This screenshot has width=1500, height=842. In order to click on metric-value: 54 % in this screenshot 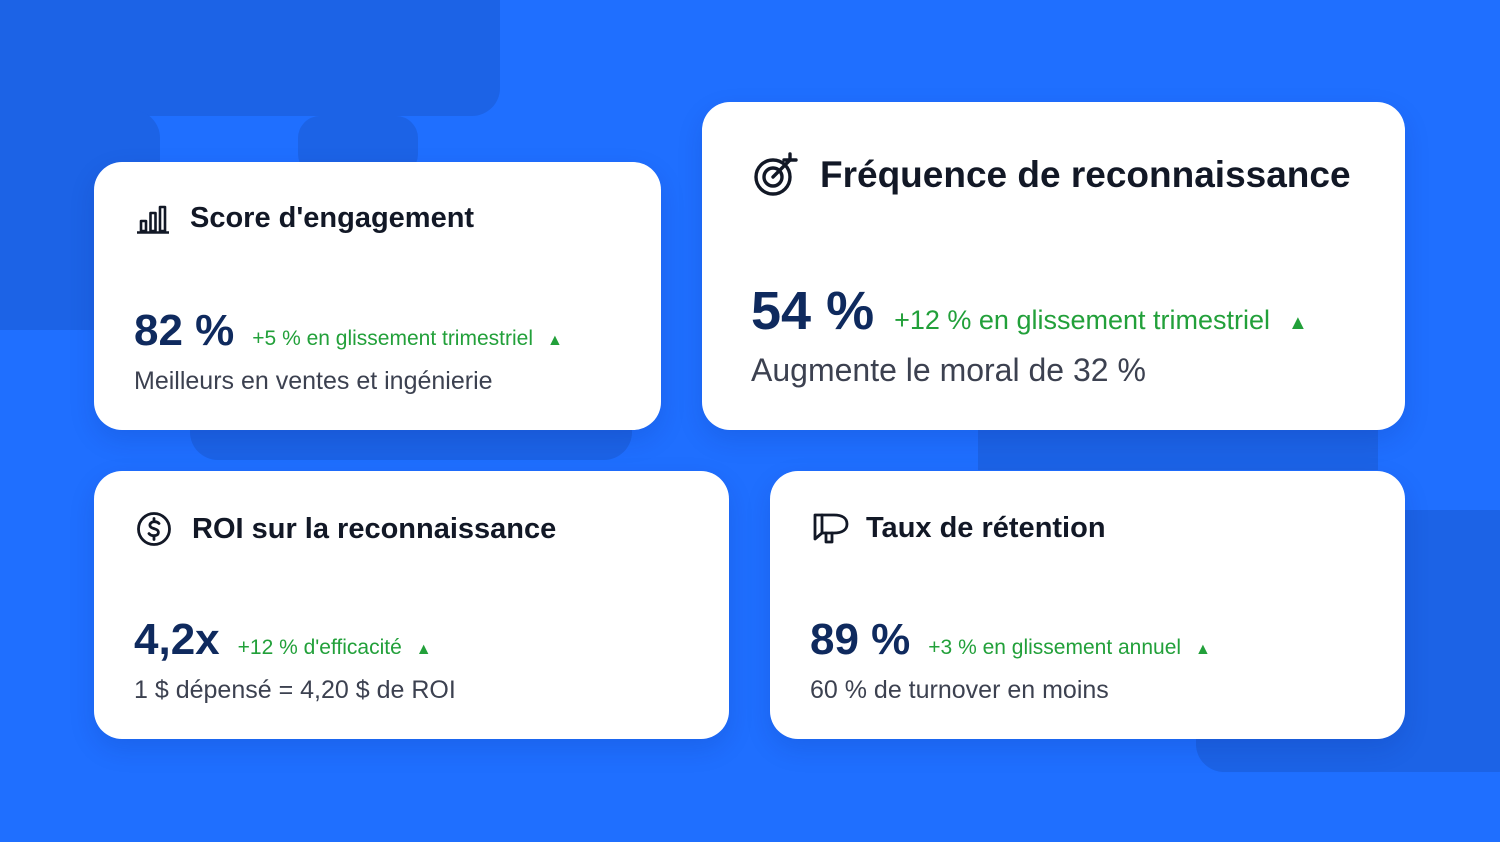, I will do `click(813, 311)`.